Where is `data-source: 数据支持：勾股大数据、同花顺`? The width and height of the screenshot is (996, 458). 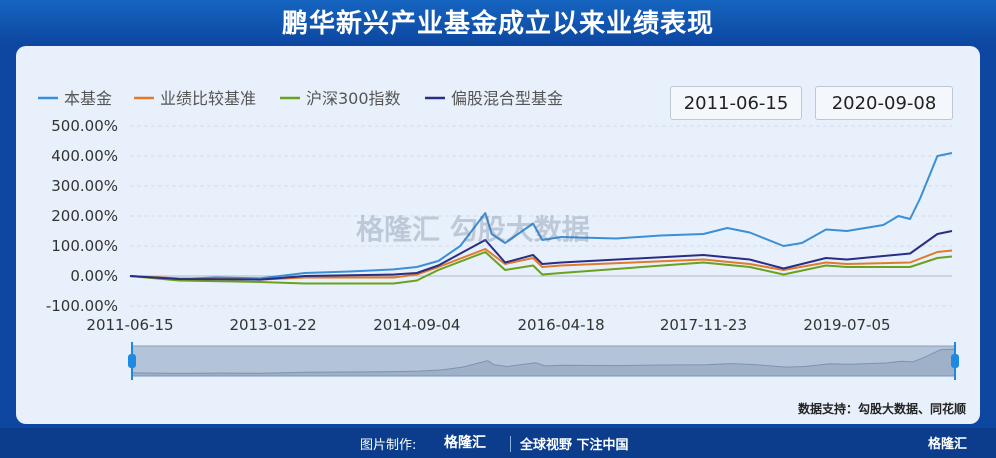
data-source: 数据支持：勾股大数据、同花顺 is located at coordinates (881, 409).